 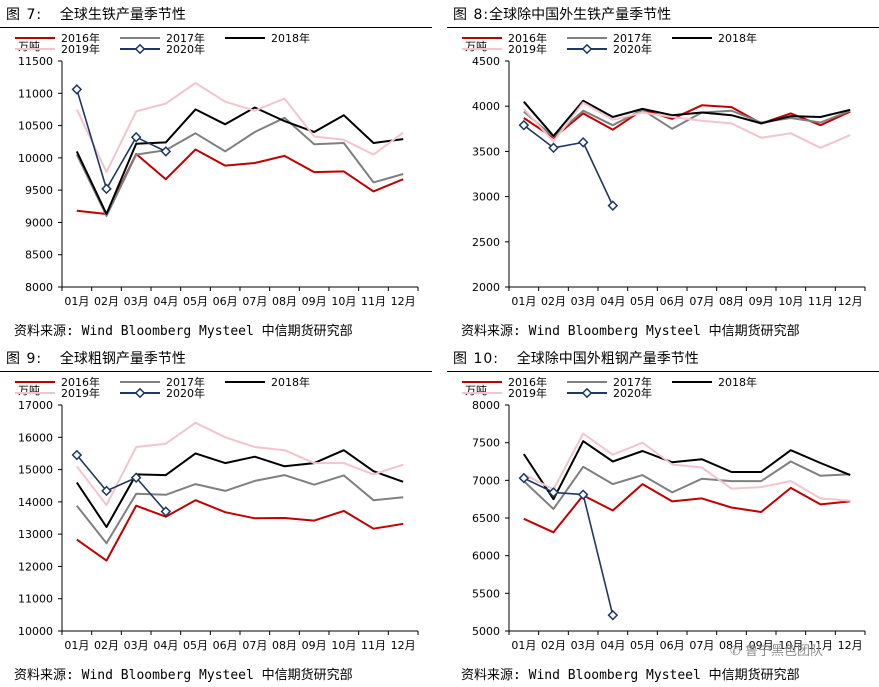 What do you see at coordinates (35, 534) in the screenshot?
I see `y-tick-label: 13000` at bounding box center [35, 534].